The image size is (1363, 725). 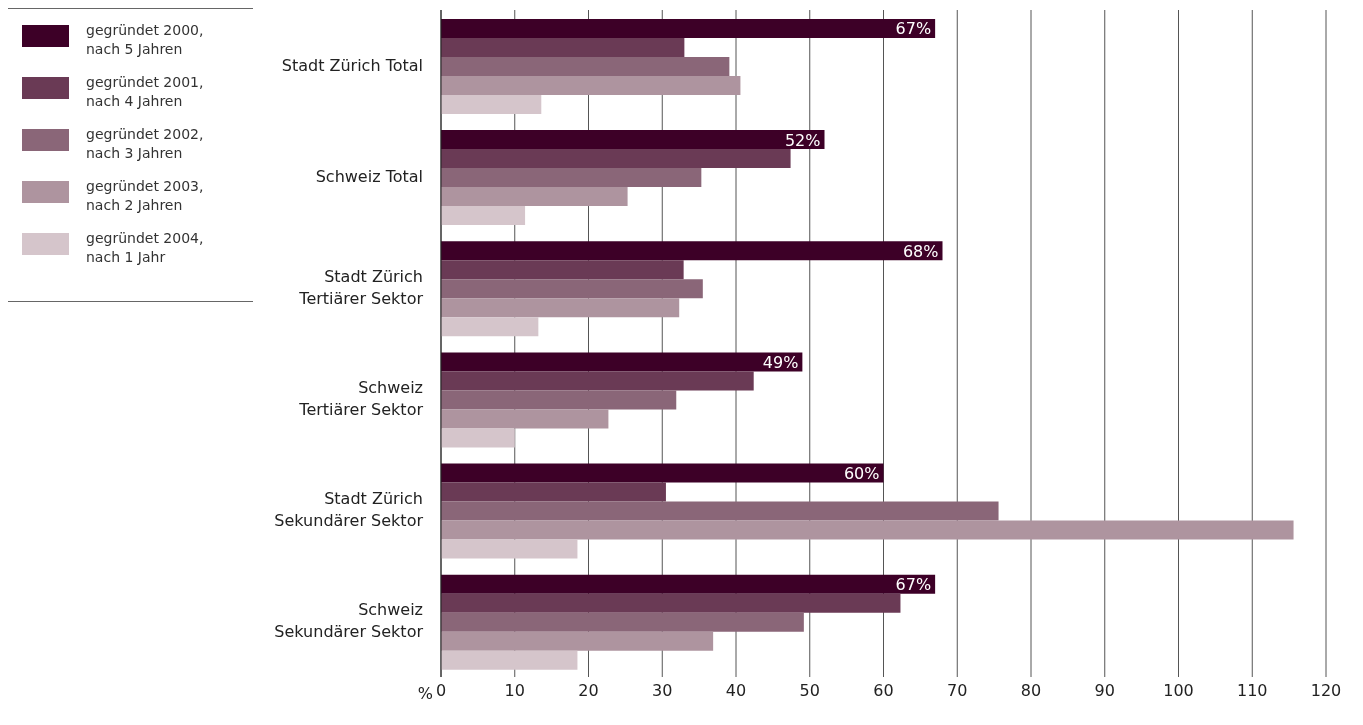 I want to click on y-tick-label: Schweiz Total, so click(x=369, y=176).